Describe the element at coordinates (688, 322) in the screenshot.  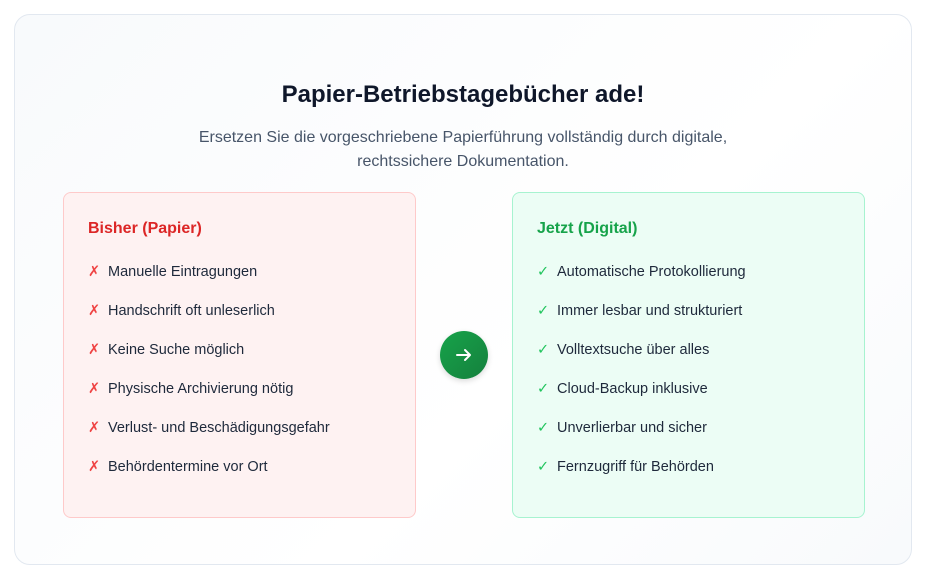
I see `list-item: ✓ Immer lesbar und strukturiert` at that location.